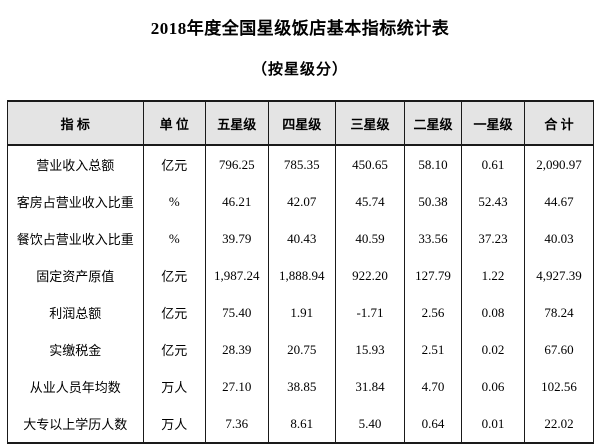 This screenshot has width=600, height=444. What do you see at coordinates (493, 424) in the screenshot?
I see `value-cell: 0.01` at bounding box center [493, 424].